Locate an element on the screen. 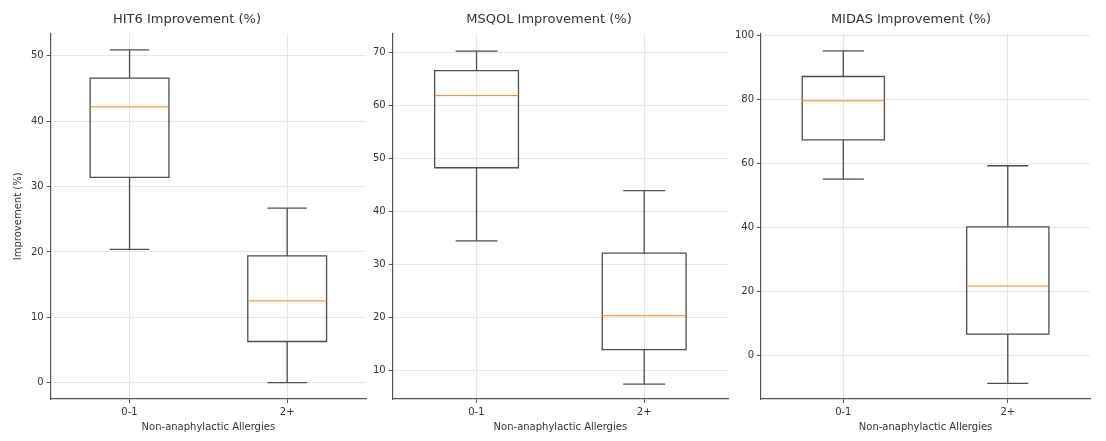 The width and height of the screenshot is (1106, 441). y-tick-label: 70 is located at coordinates (379, 51).